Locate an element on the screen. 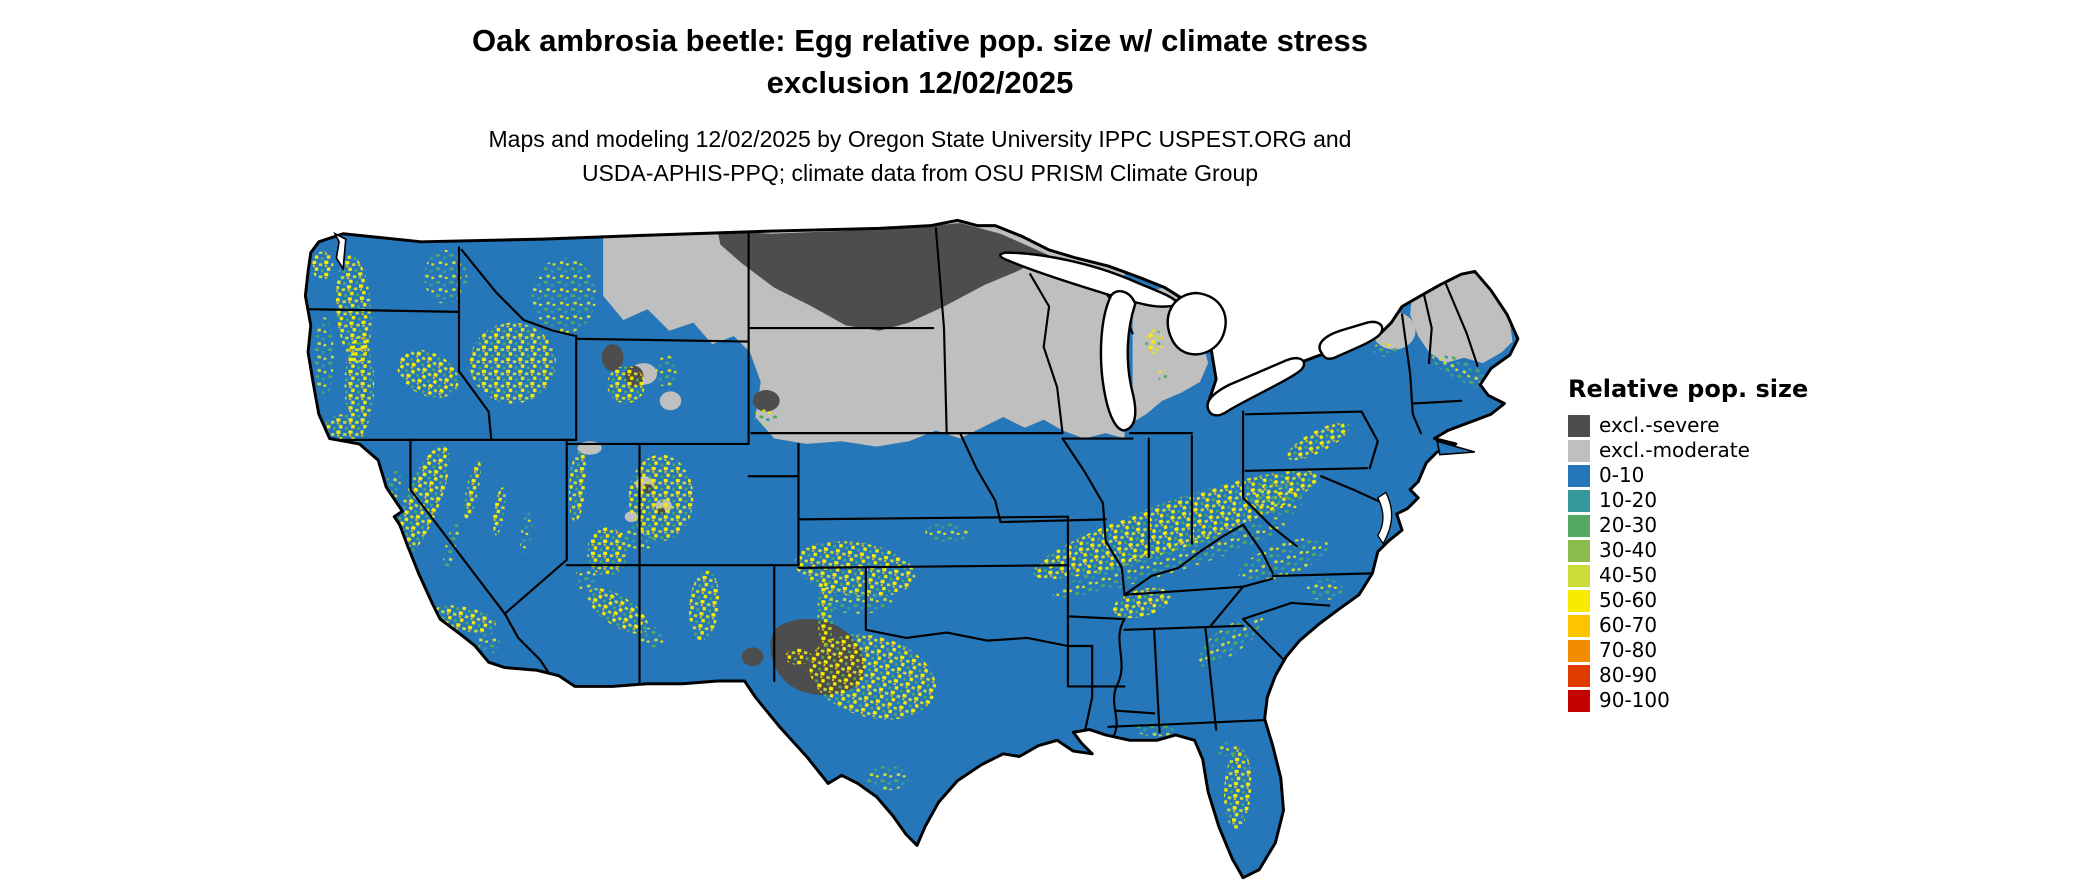 The width and height of the screenshot is (2100, 892). lake-michigan is located at coordinates (1118, 360).